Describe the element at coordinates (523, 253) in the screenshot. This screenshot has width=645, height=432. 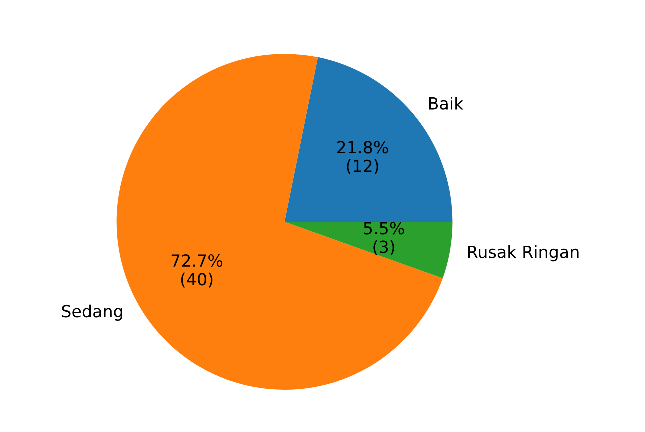
I see `slice-label: Rusak Ringan` at that location.